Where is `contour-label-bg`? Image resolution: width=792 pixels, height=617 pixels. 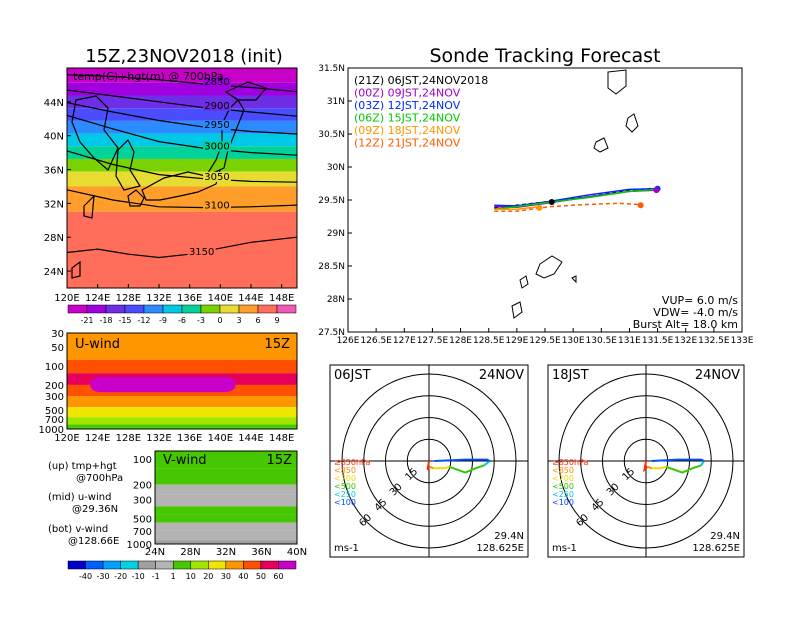 contour-label-bg is located at coordinates (217, 205).